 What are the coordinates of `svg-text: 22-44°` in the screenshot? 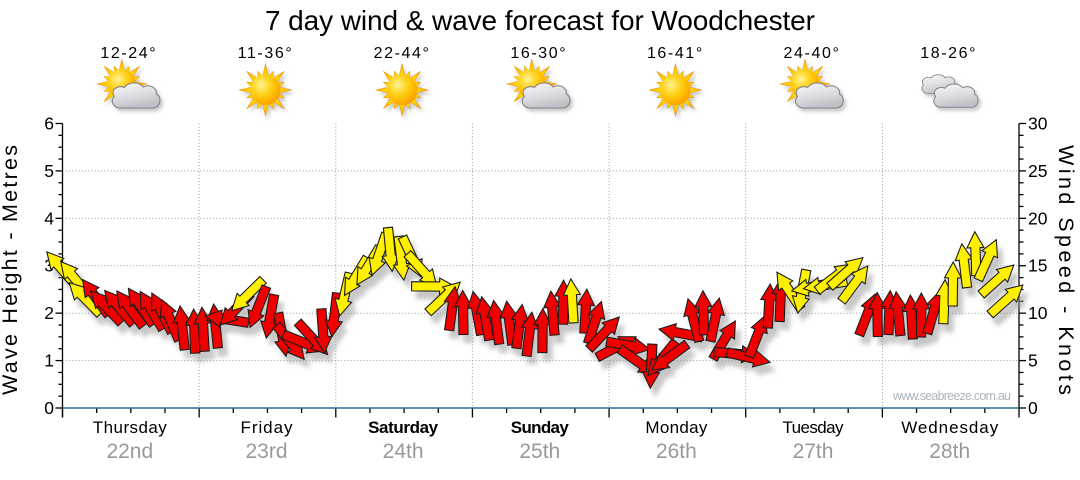 It's located at (402, 53).